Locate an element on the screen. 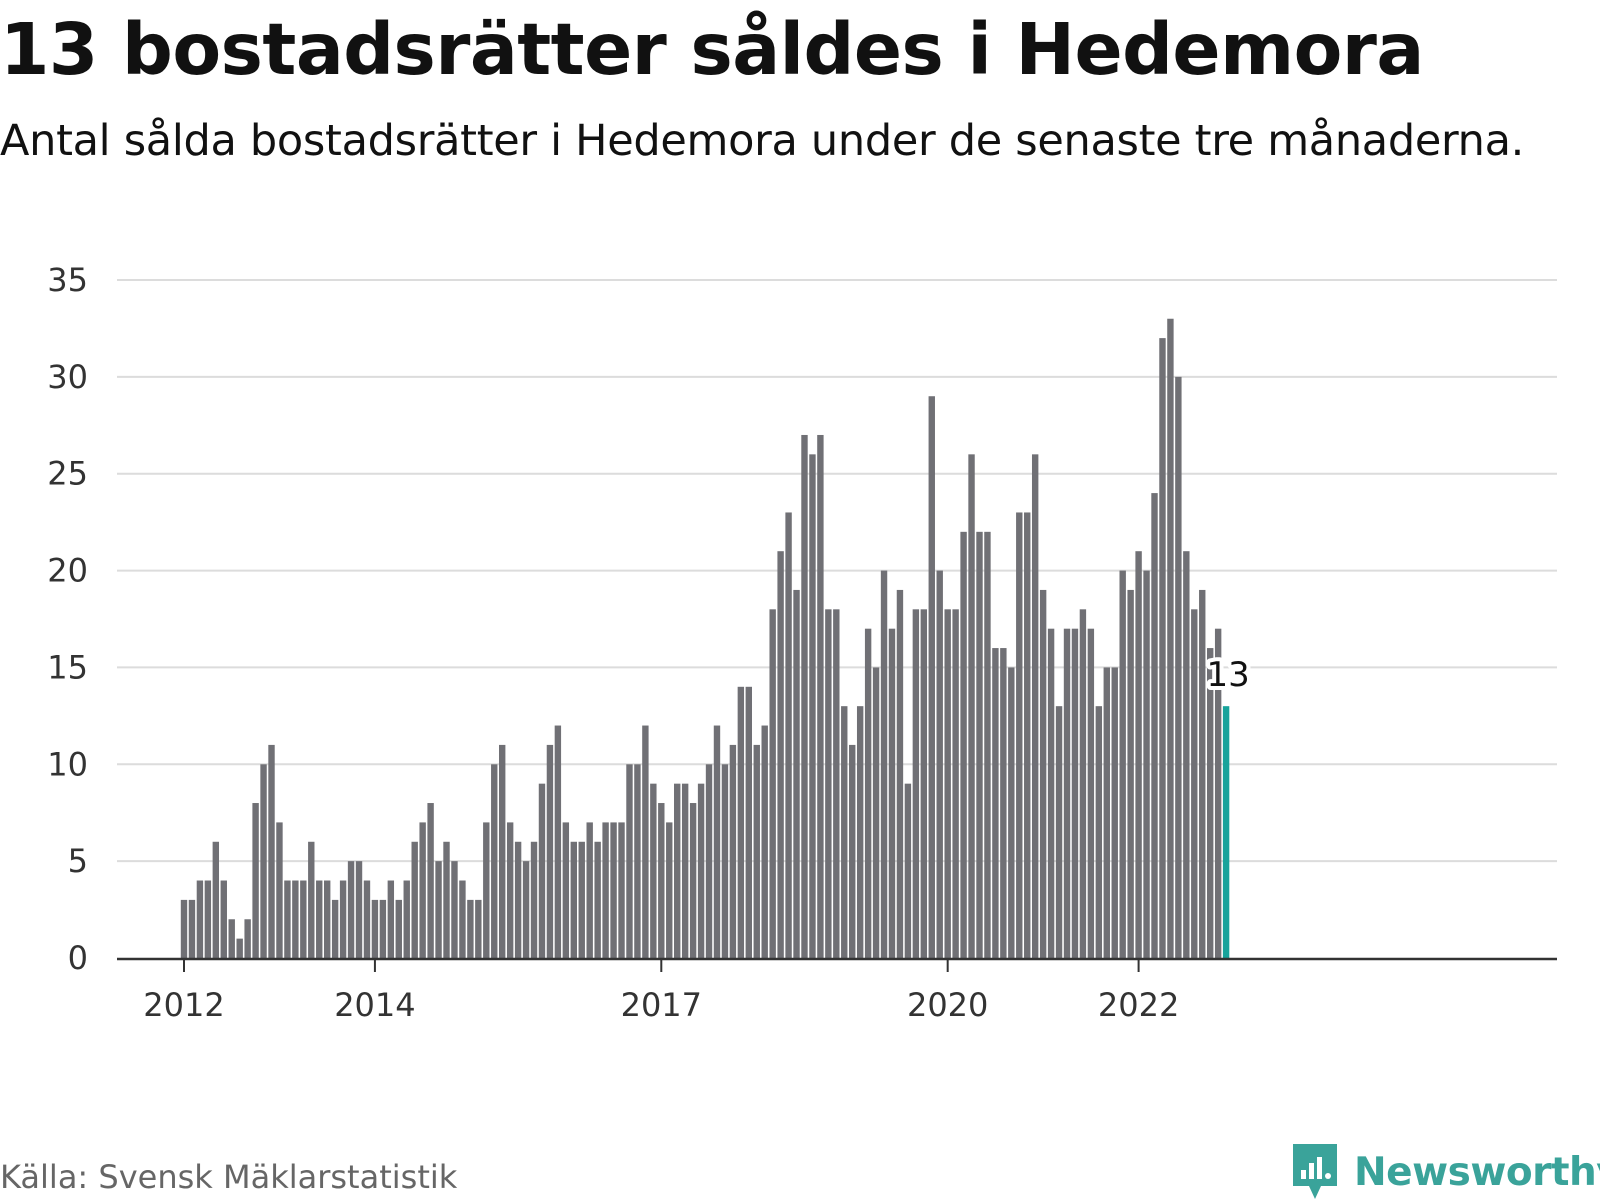  x-tick-label: 2020 is located at coordinates (947, 1005).